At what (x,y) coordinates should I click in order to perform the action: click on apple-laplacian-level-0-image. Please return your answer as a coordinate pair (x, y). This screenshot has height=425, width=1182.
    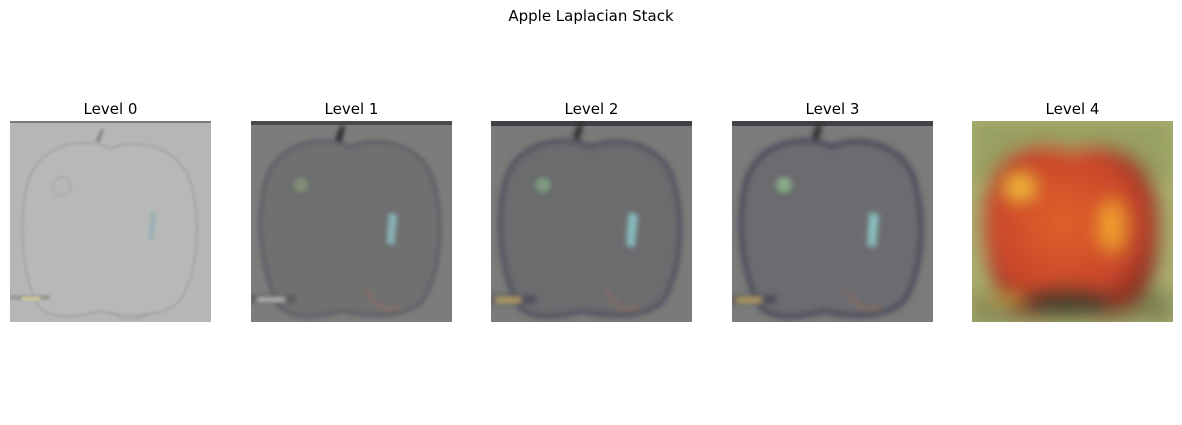
    Looking at the image, I should click on (110, 221).